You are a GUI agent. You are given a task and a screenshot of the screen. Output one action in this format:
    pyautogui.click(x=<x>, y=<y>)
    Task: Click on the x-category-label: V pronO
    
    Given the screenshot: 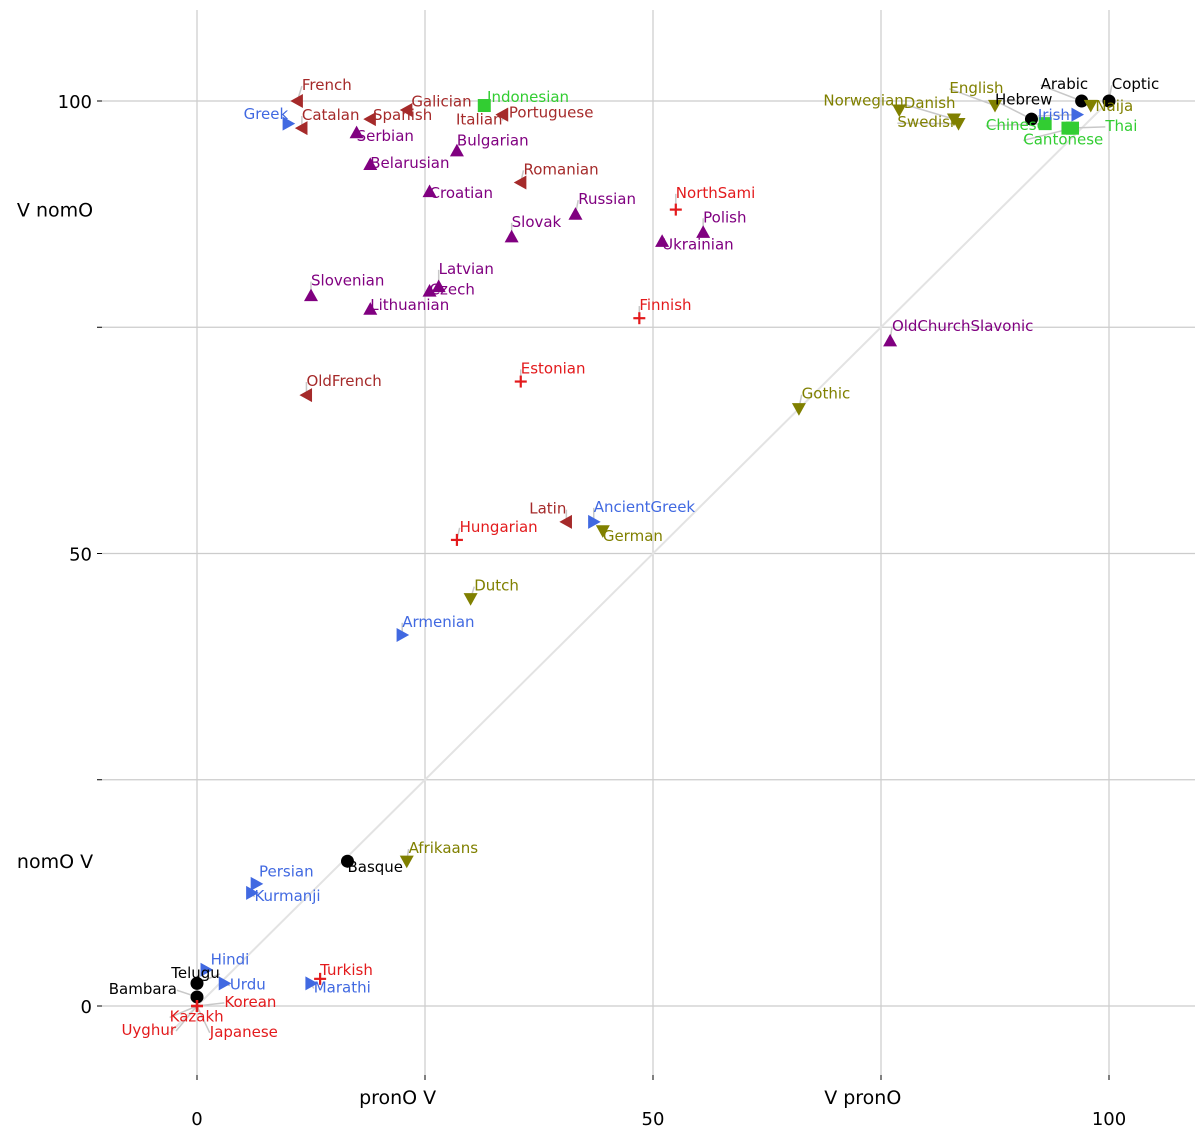 What is the action you would take?
    pyautogui.click(x=862, y=1098)
    